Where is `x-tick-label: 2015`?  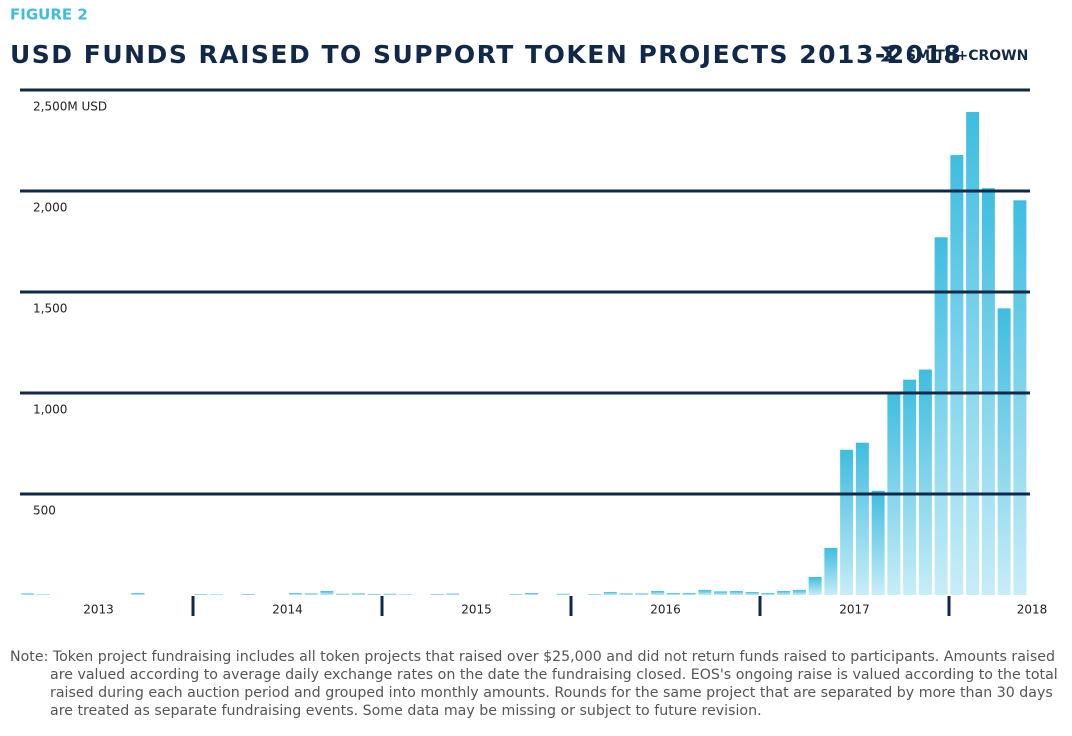
x-tick-label: 2015 is located at coordinates (476, 610).